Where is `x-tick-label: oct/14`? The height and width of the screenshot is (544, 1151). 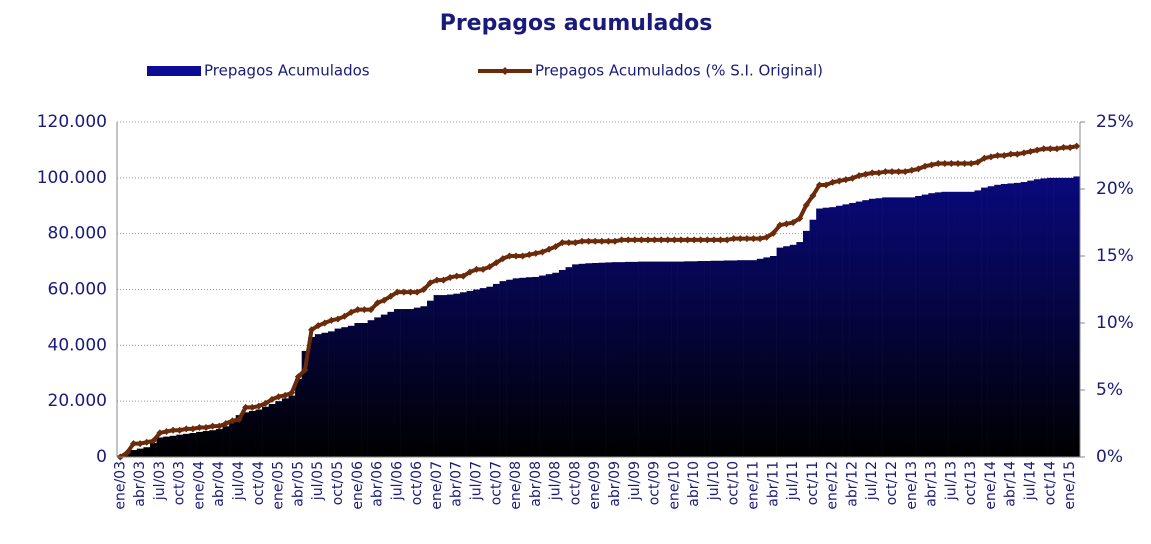 x-tick-label: oct/14 is located at coordinates (1050, 483).